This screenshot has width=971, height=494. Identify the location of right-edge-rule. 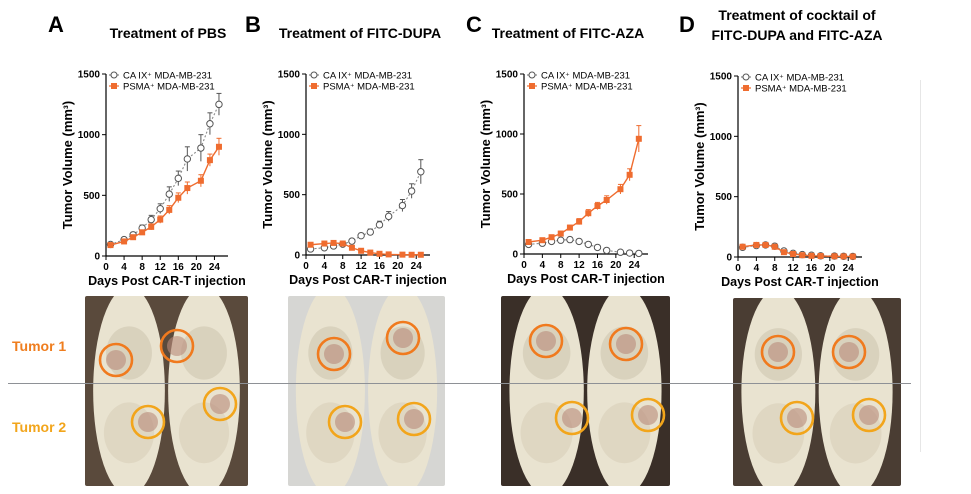
(920, 266).